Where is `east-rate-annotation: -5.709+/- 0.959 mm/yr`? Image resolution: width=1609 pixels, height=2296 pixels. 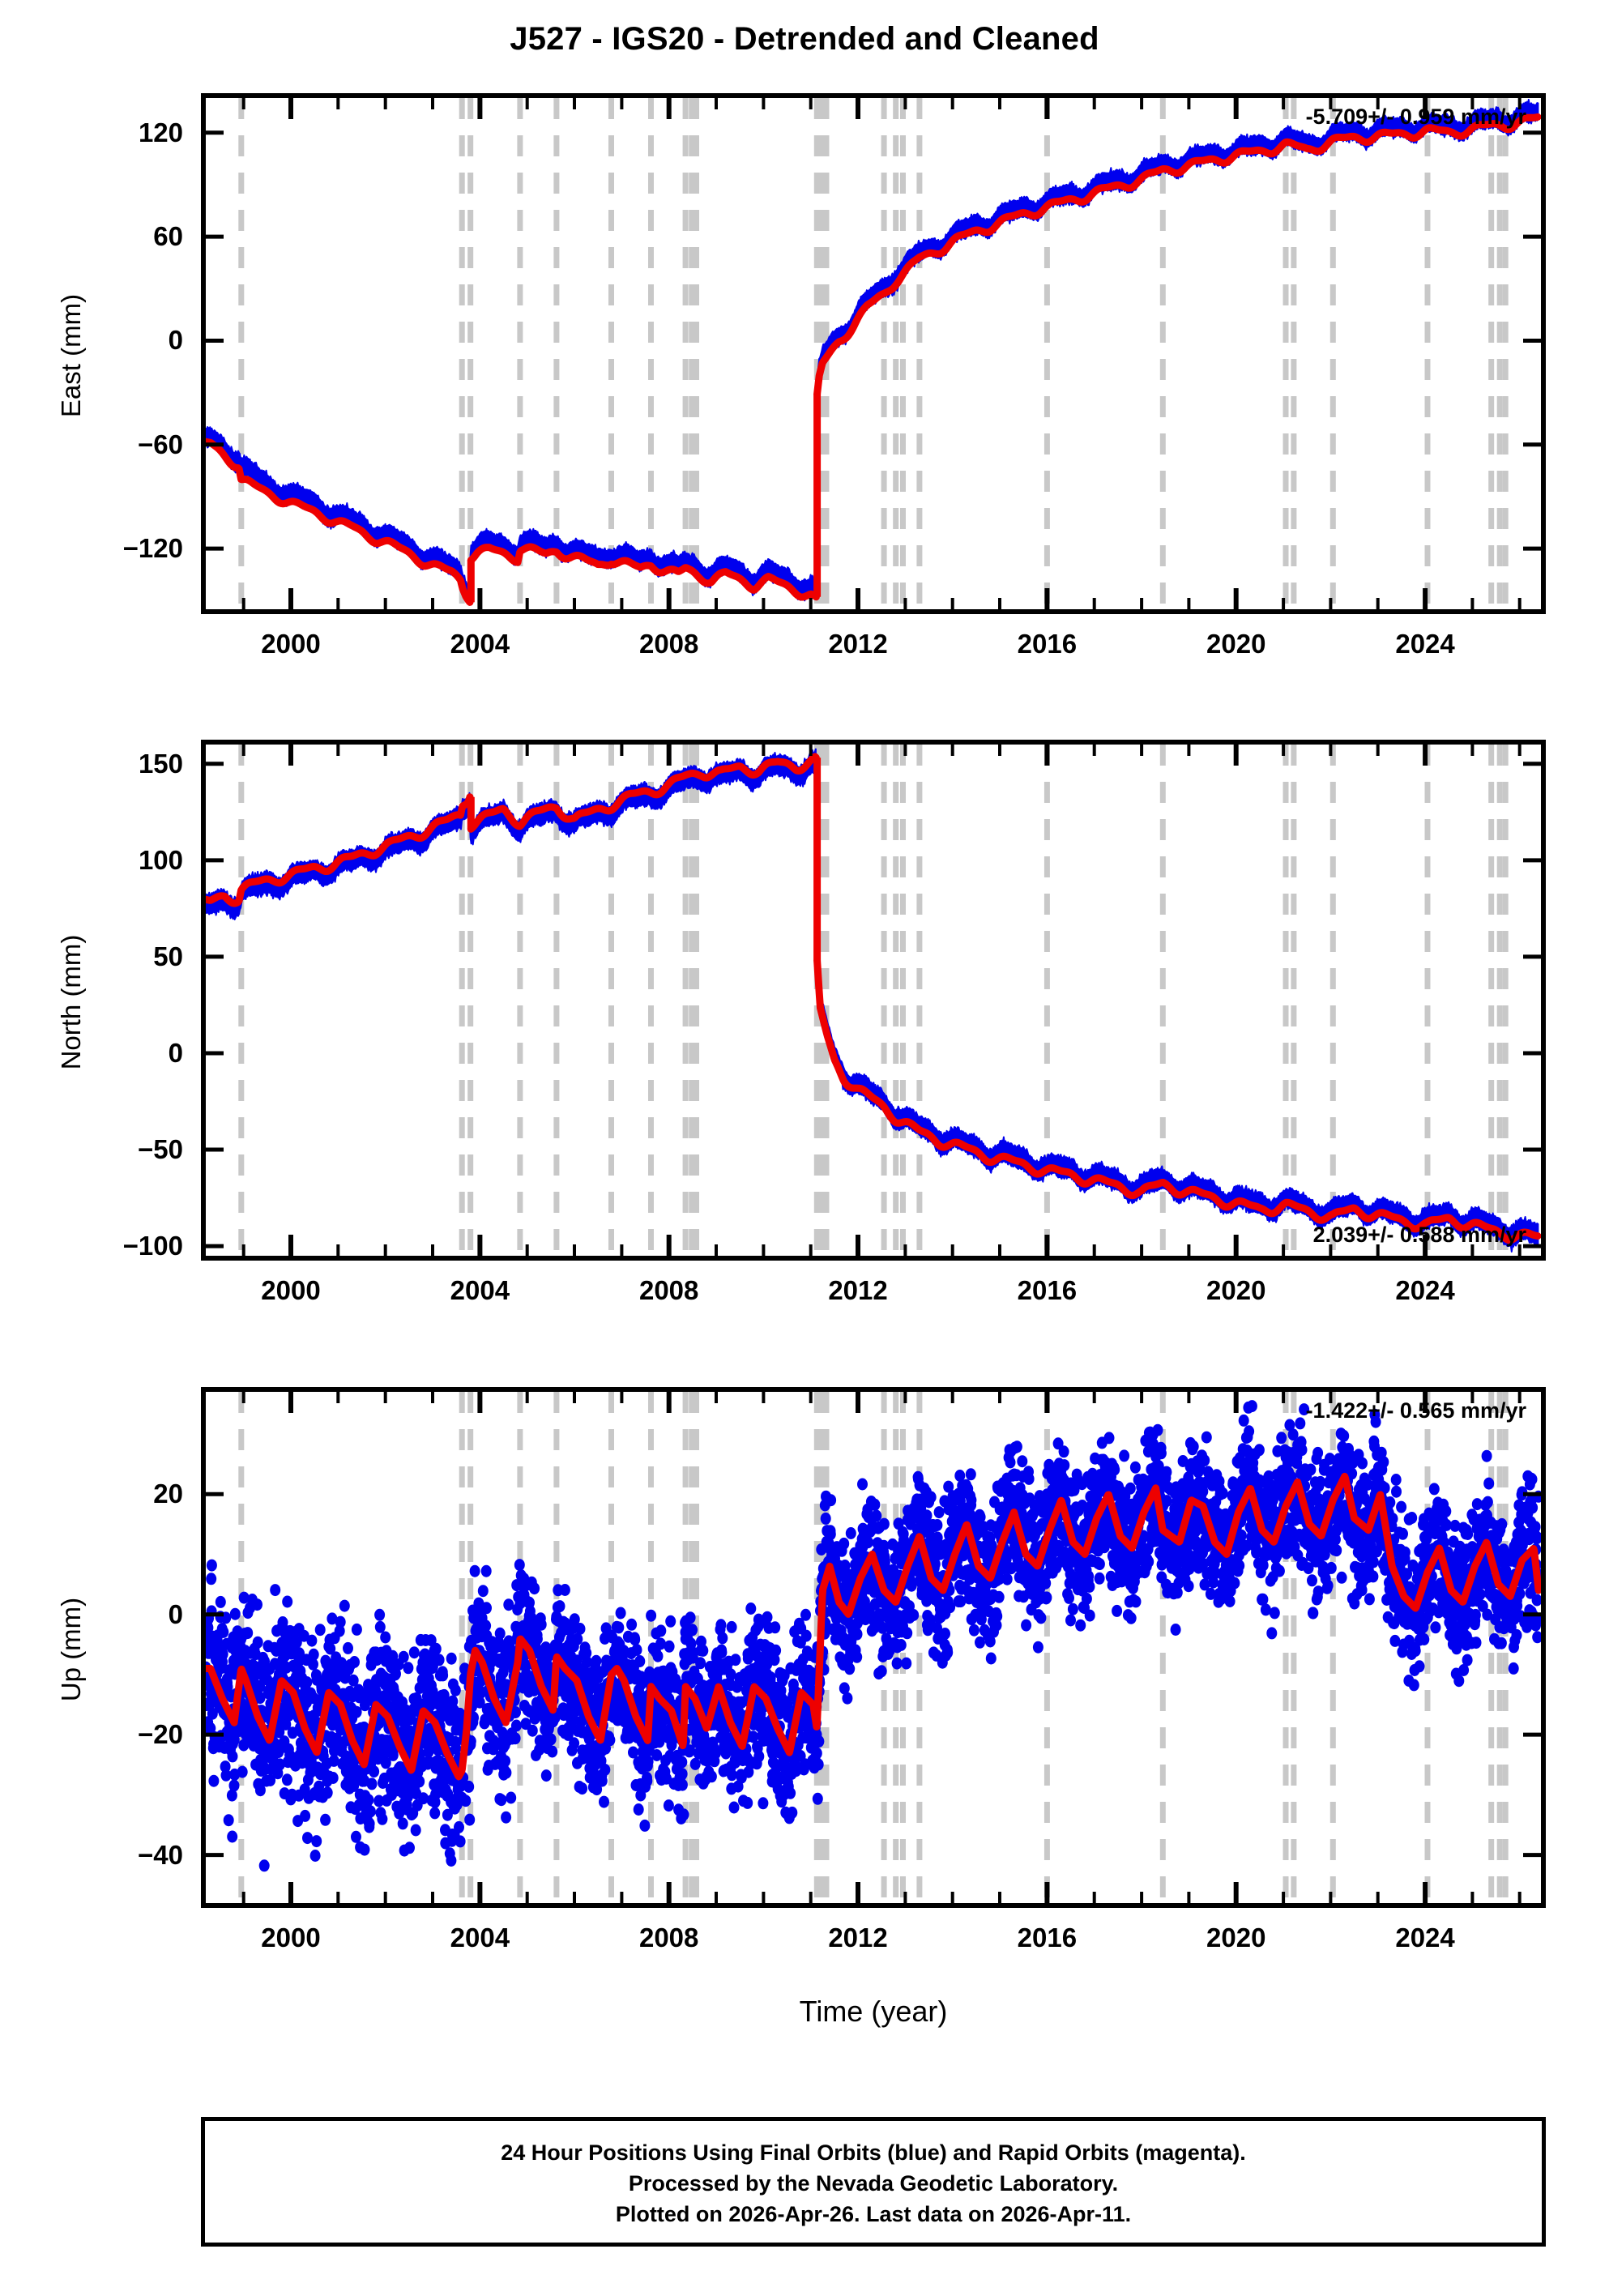
east-rate-annotation: -5.709+/- 0.959 mm/yr is located at coordinates (1415, 117).